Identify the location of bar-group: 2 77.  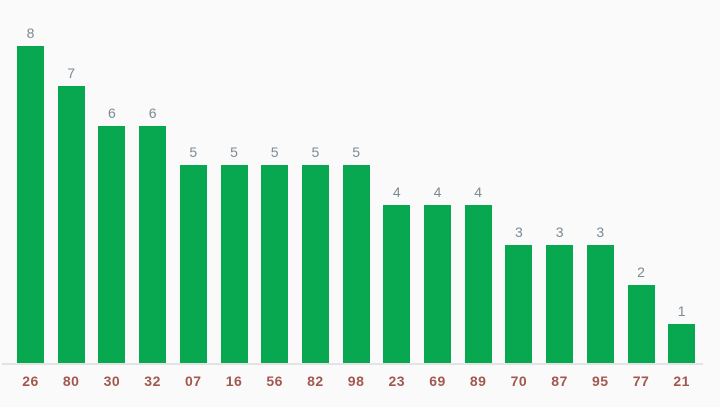
(641, 203).